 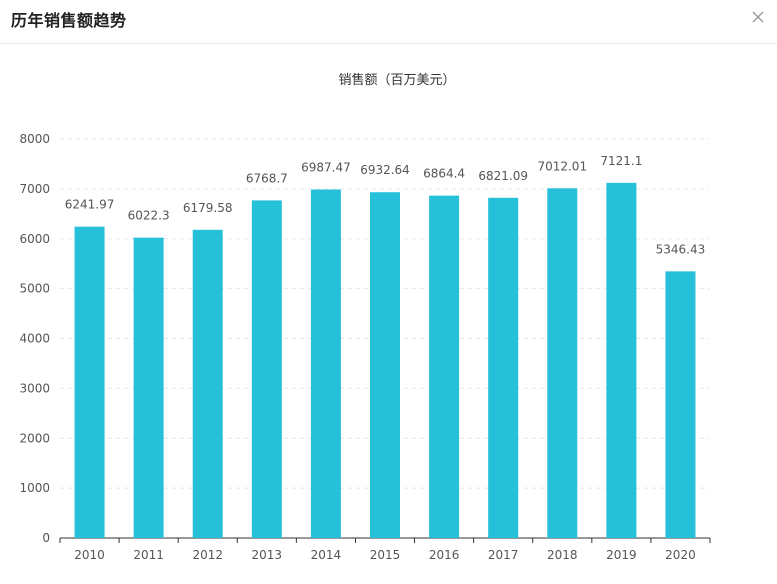 What do you see at coordinates (34, 438) in the screenshot?
I see `y-tick-label: 2000` at bounding box center [34, 438].